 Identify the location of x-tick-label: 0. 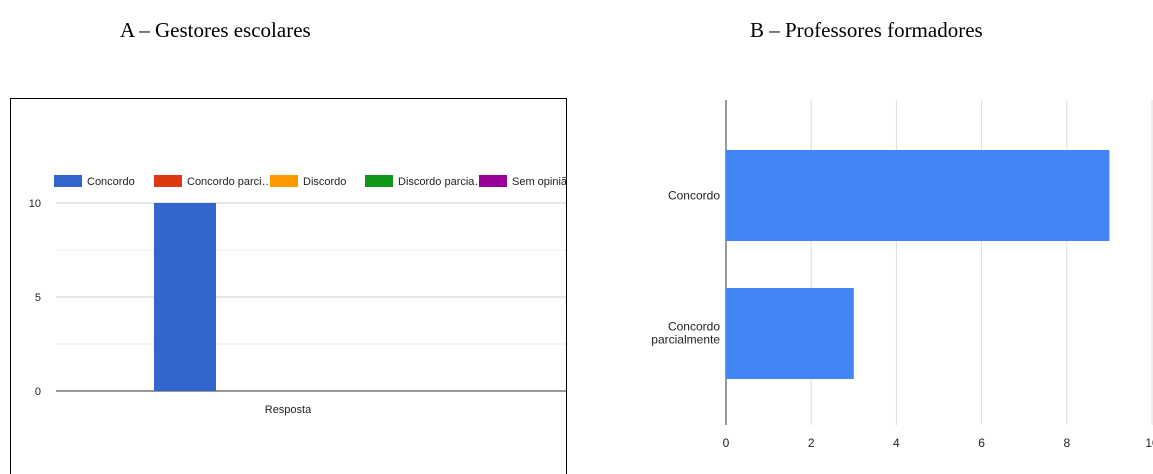
(726, 443).